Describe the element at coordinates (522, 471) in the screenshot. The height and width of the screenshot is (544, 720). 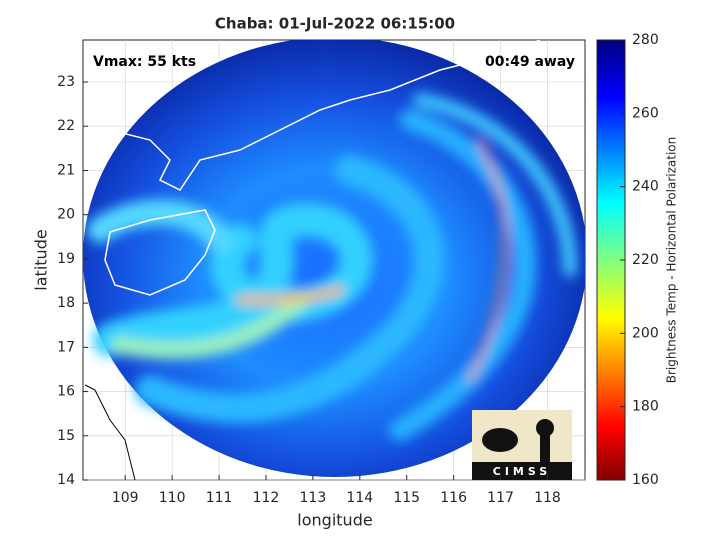
I see `logo-text: CIMSS` at that location.